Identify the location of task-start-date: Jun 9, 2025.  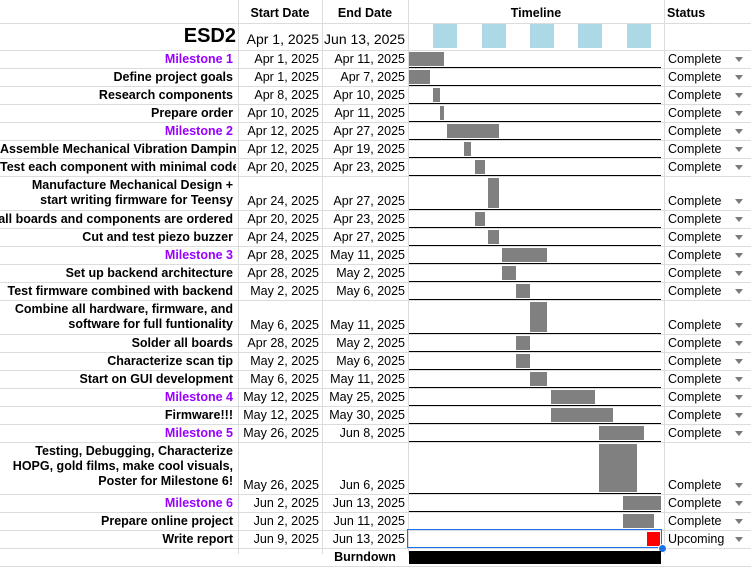
(286, 539).